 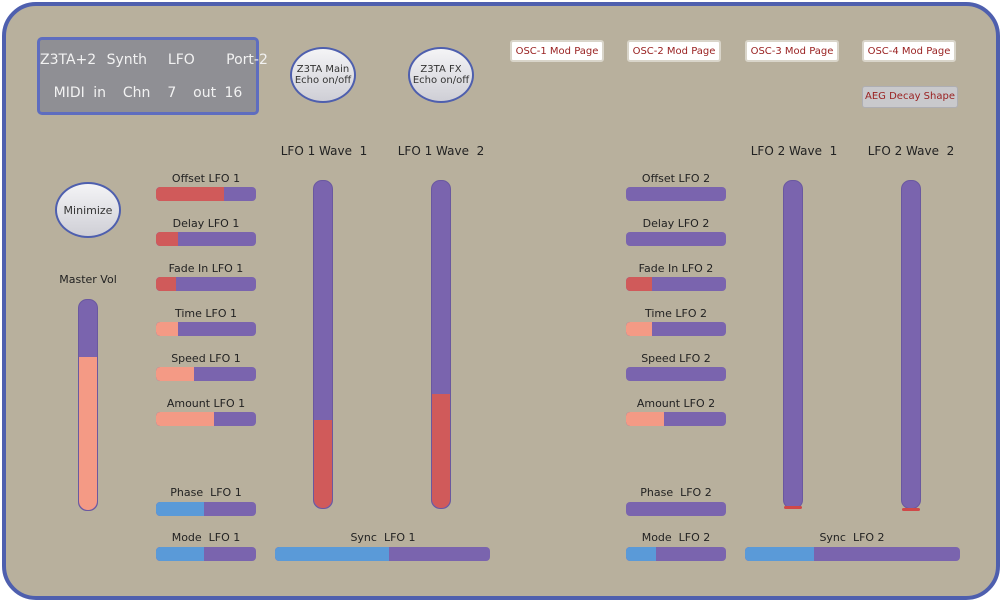 I want to click on fade-in-lfo2-slider, so click(x=676, y=284).